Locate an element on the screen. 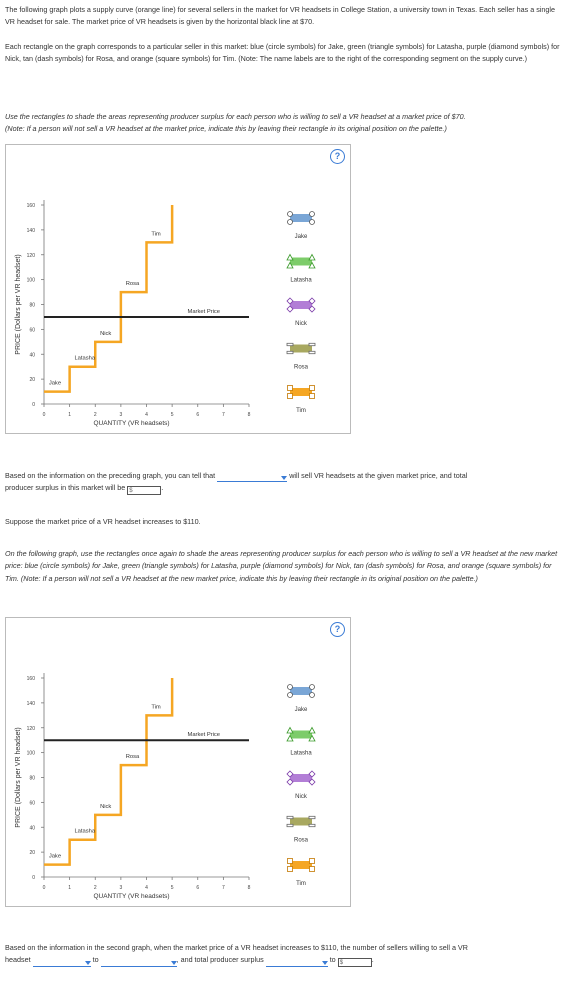  seller-label-tim: Tim is located at coordinates (156, 234).